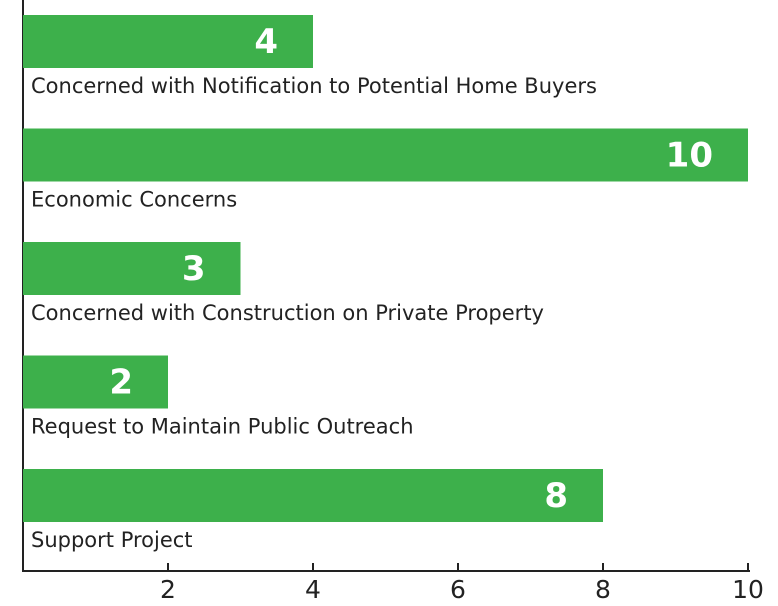 The image size is (778, 606). What do you see at coordinates (556, 496) in the screenshot?
I see `value-label: 8` at bounding box center [556, 496].